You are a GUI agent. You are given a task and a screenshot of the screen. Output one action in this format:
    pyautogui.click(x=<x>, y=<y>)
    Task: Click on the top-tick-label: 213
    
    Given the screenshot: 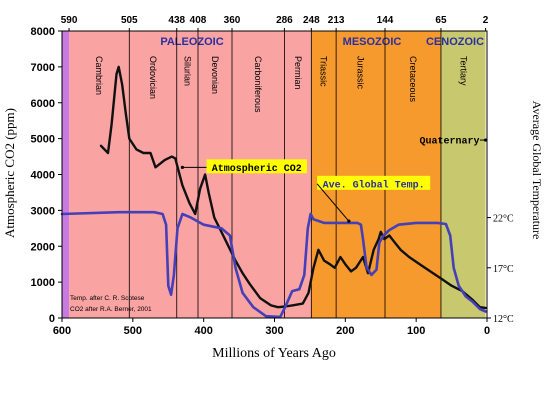 What is the action you would take?
    pyautogui.click(x=336, y=20)
    